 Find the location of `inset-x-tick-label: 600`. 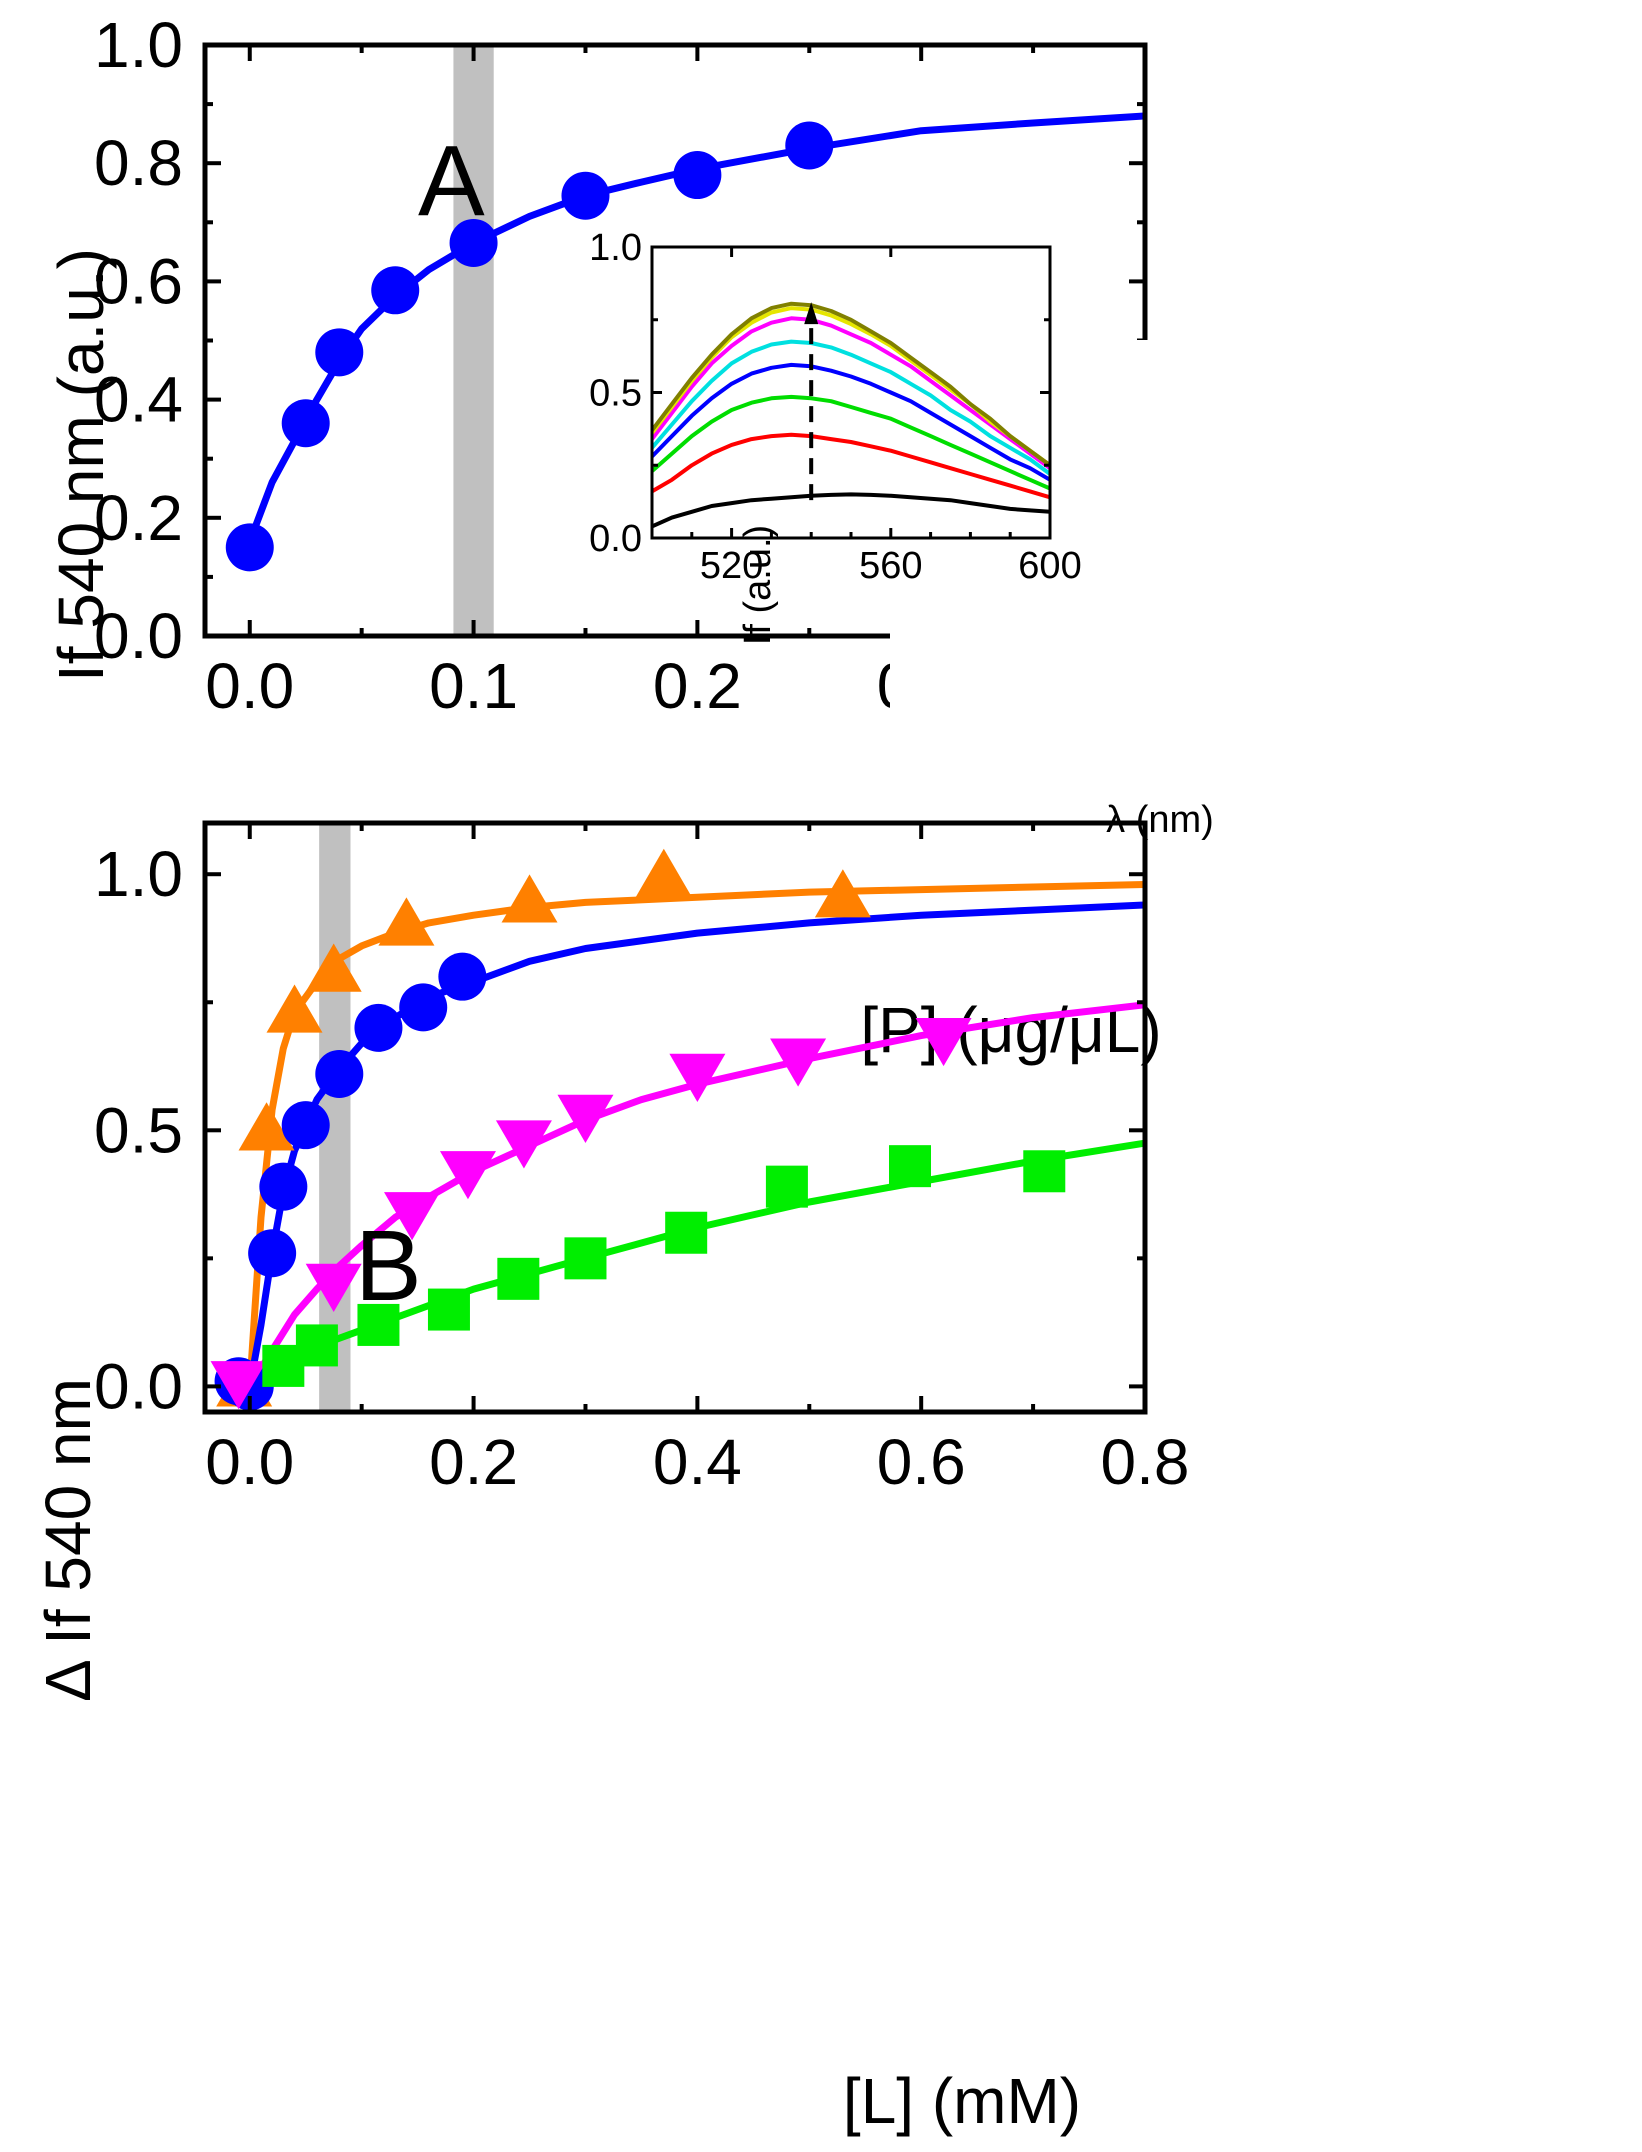

inset-x-tick-label: 600 is located at coordinates (1049, 566).